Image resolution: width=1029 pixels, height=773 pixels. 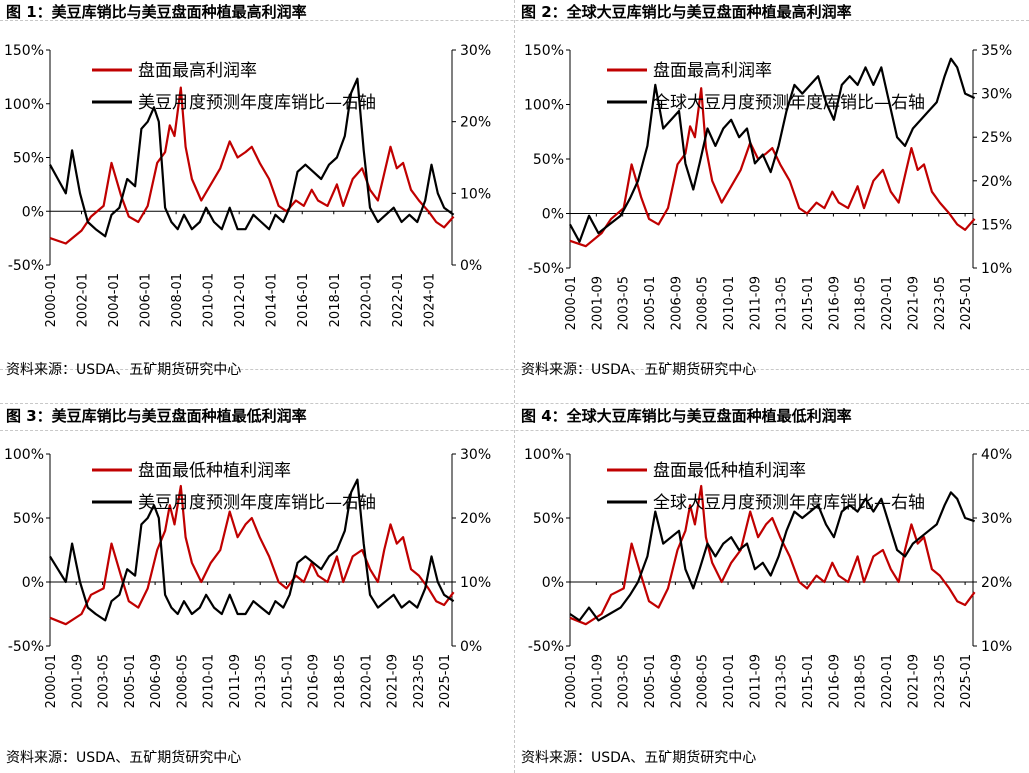 I want to click on x-axis-tick-label: 2004-01, so click(x=114, y=300).